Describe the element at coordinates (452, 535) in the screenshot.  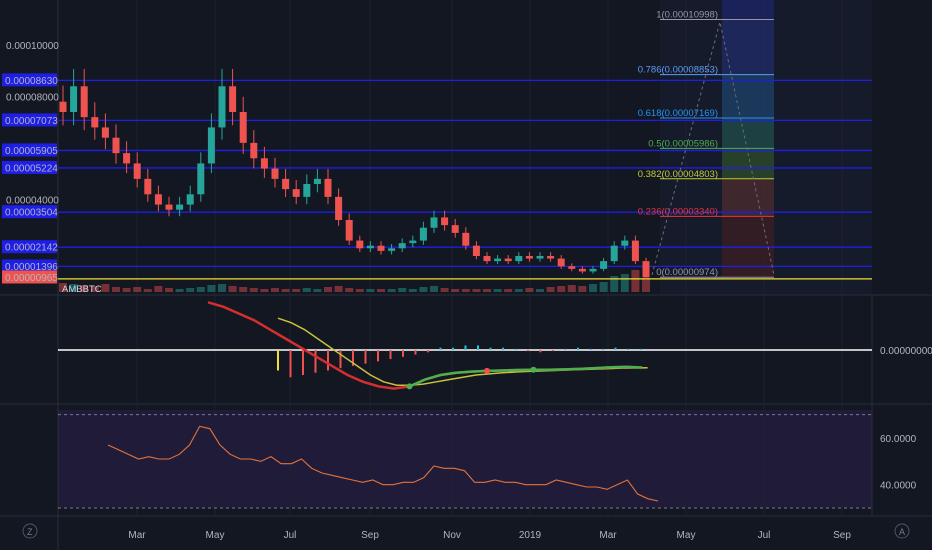
I see `time-tick-label-4: Nov` at that location.